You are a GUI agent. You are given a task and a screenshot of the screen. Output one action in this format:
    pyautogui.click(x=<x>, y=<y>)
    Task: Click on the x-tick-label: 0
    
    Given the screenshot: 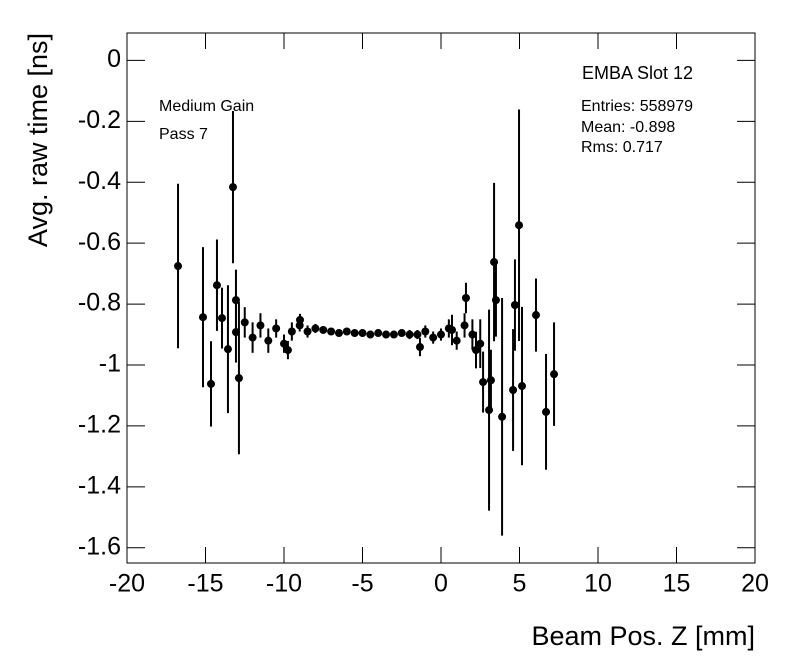 What is the action you would take?
    pyautogui.click(x=441, y=584)
    